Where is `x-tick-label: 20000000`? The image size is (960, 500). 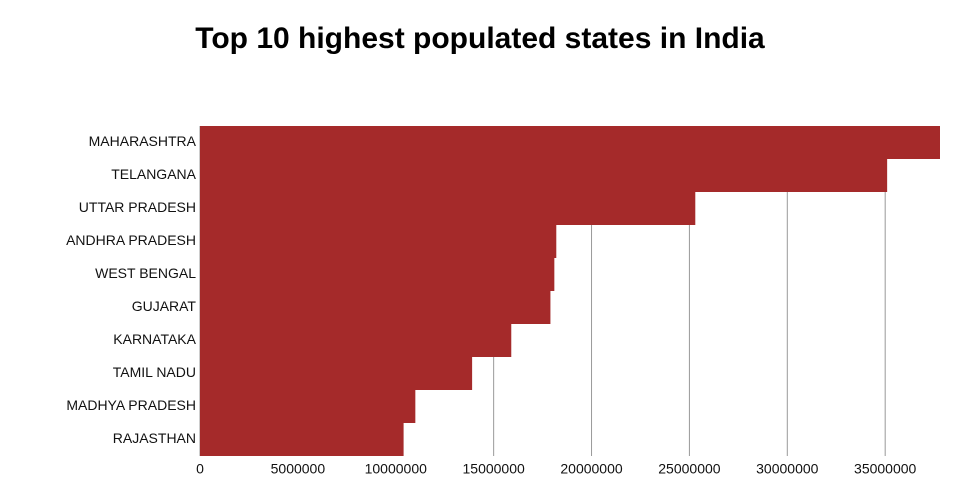
x-tick-label: 20000000 is located at coordinates (591, 469).